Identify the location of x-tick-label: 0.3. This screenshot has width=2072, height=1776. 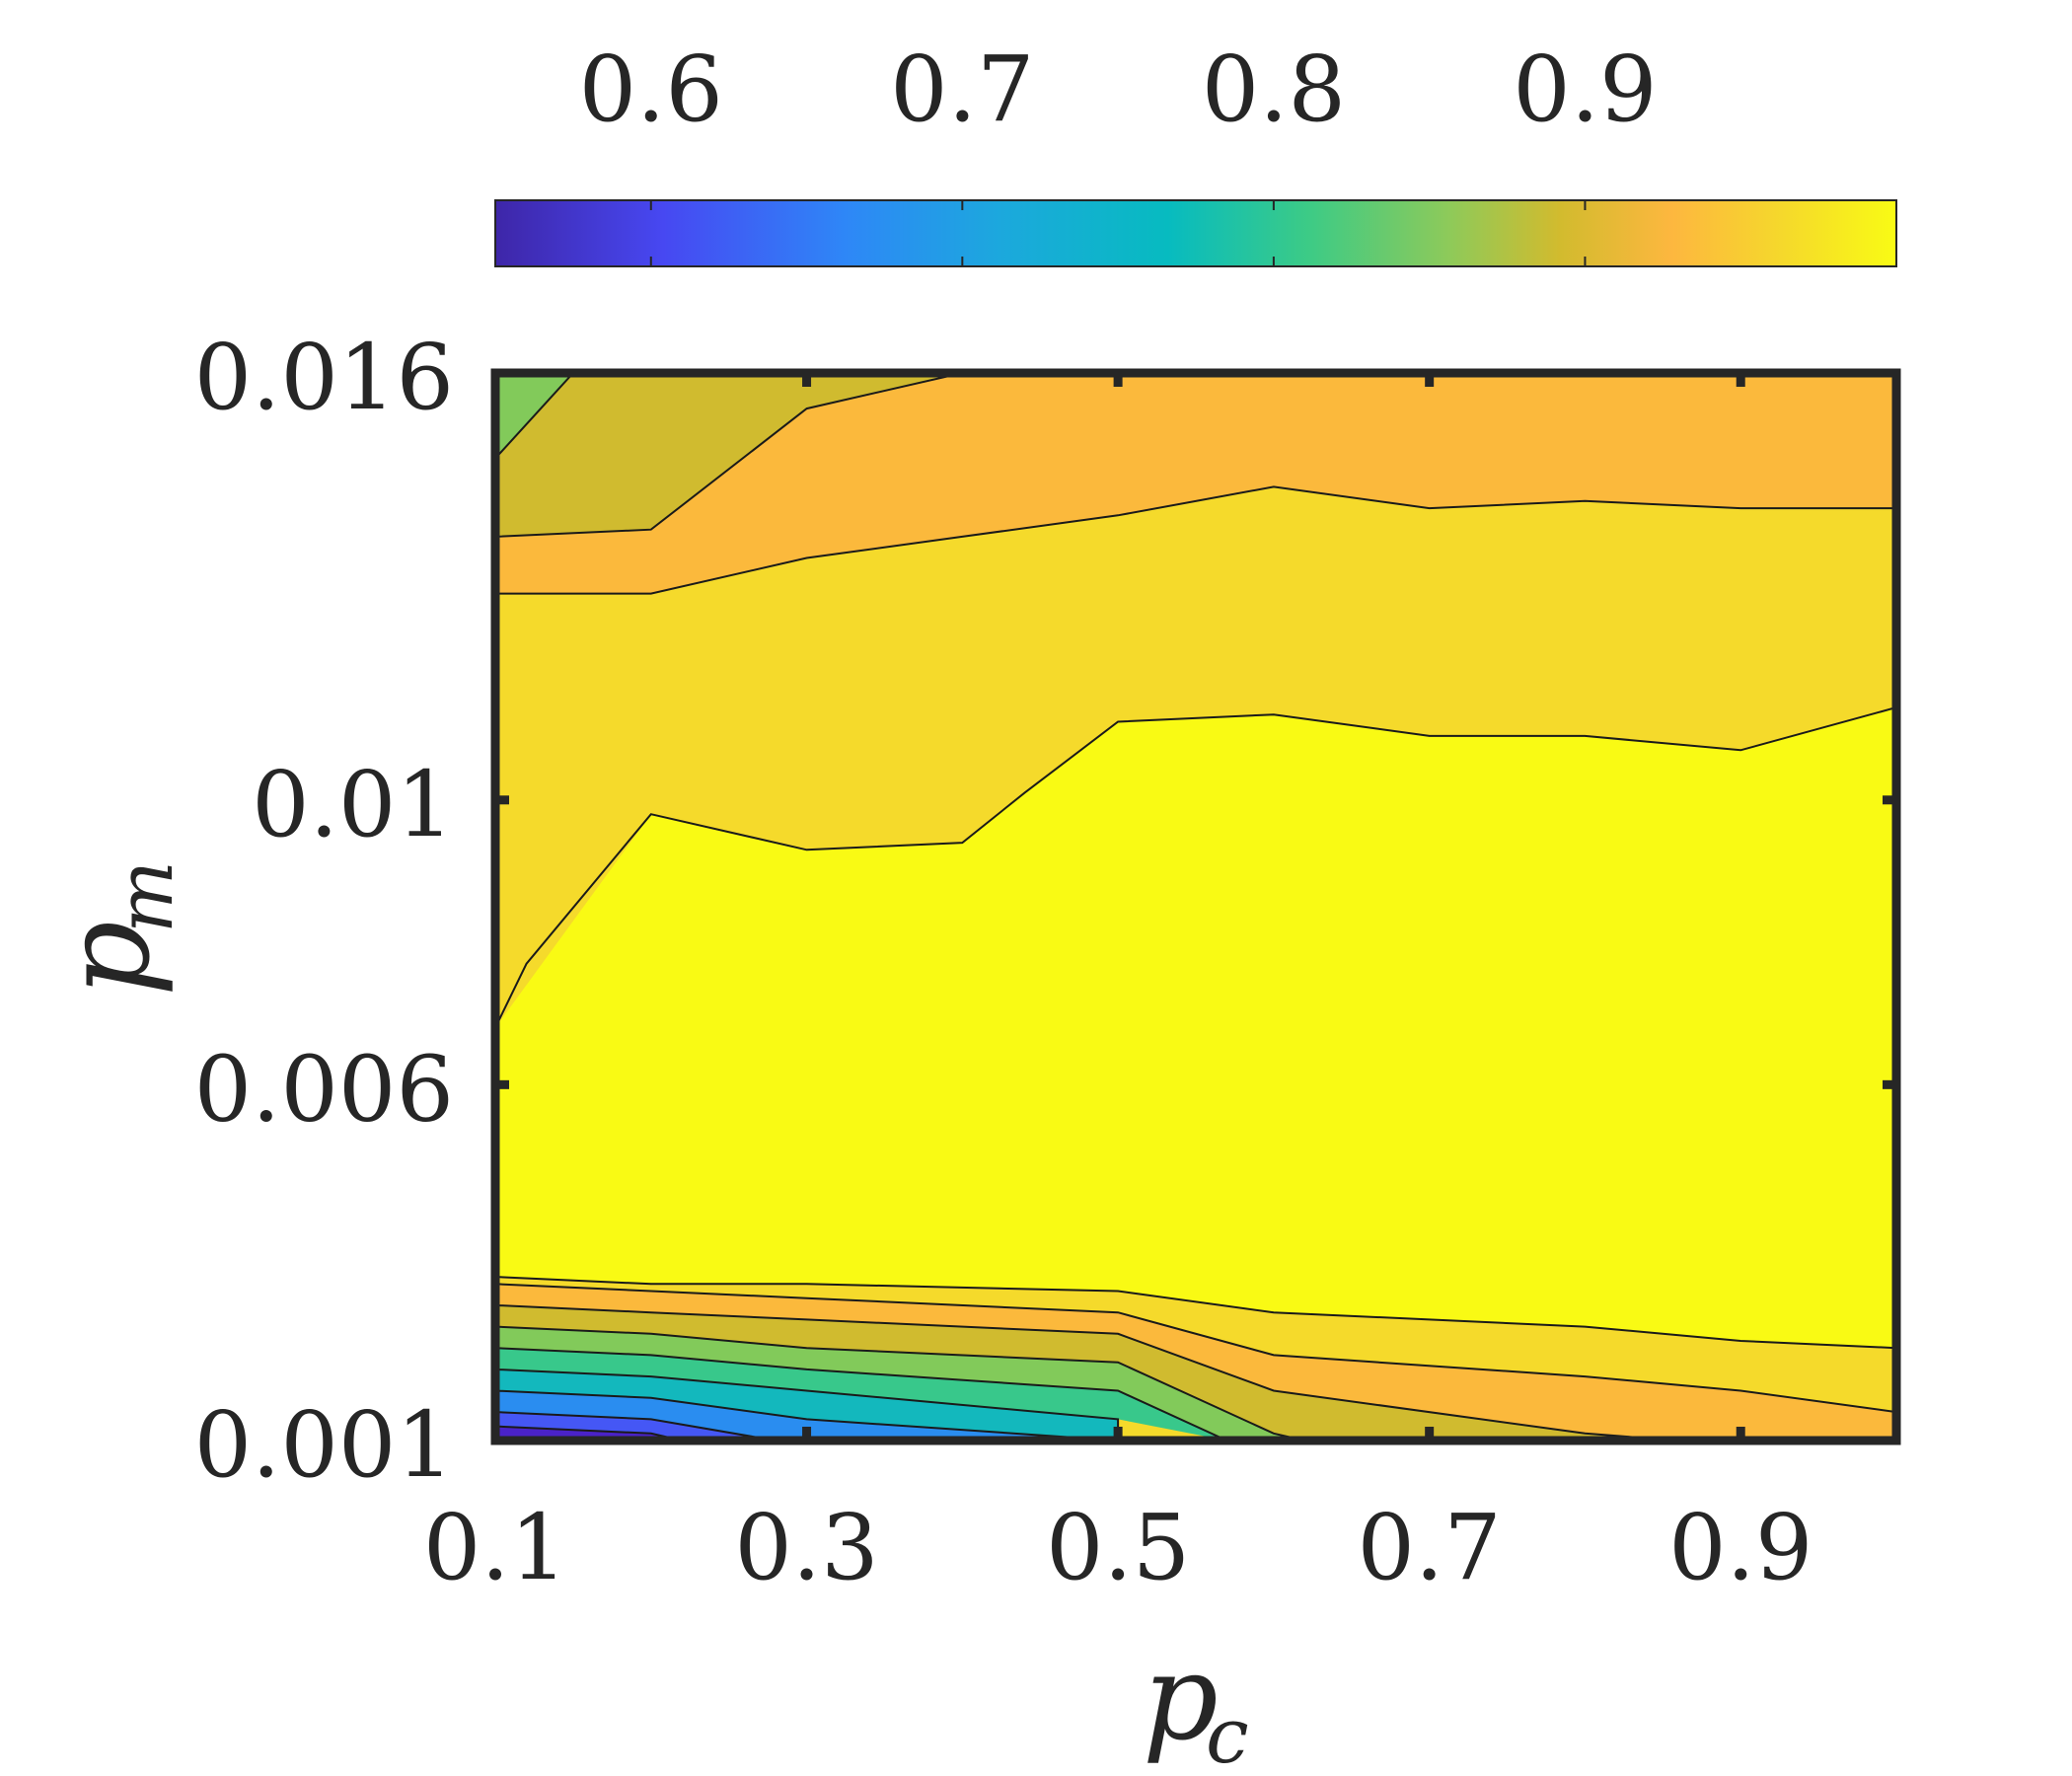
(806, 1548).